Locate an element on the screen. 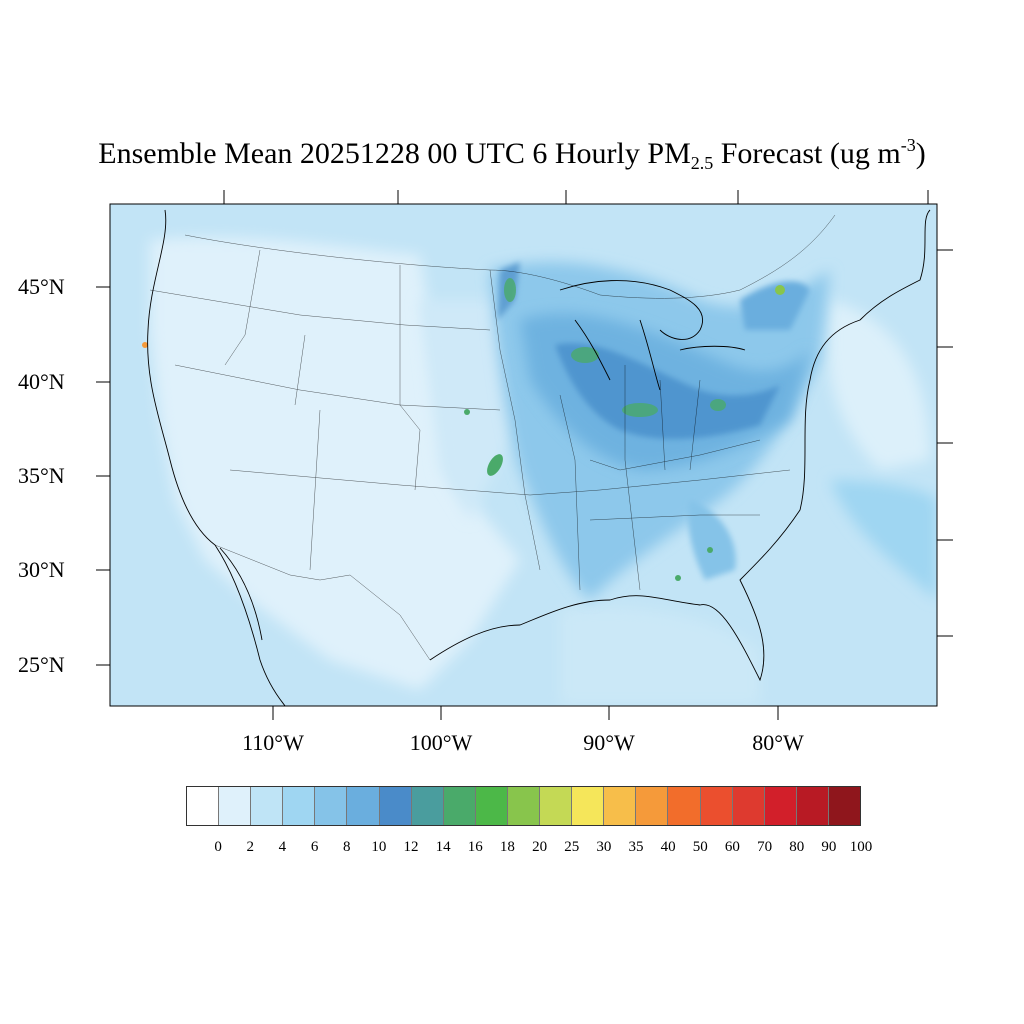  colorbar-tick-label: 60 is located at coordinates (732, 847).